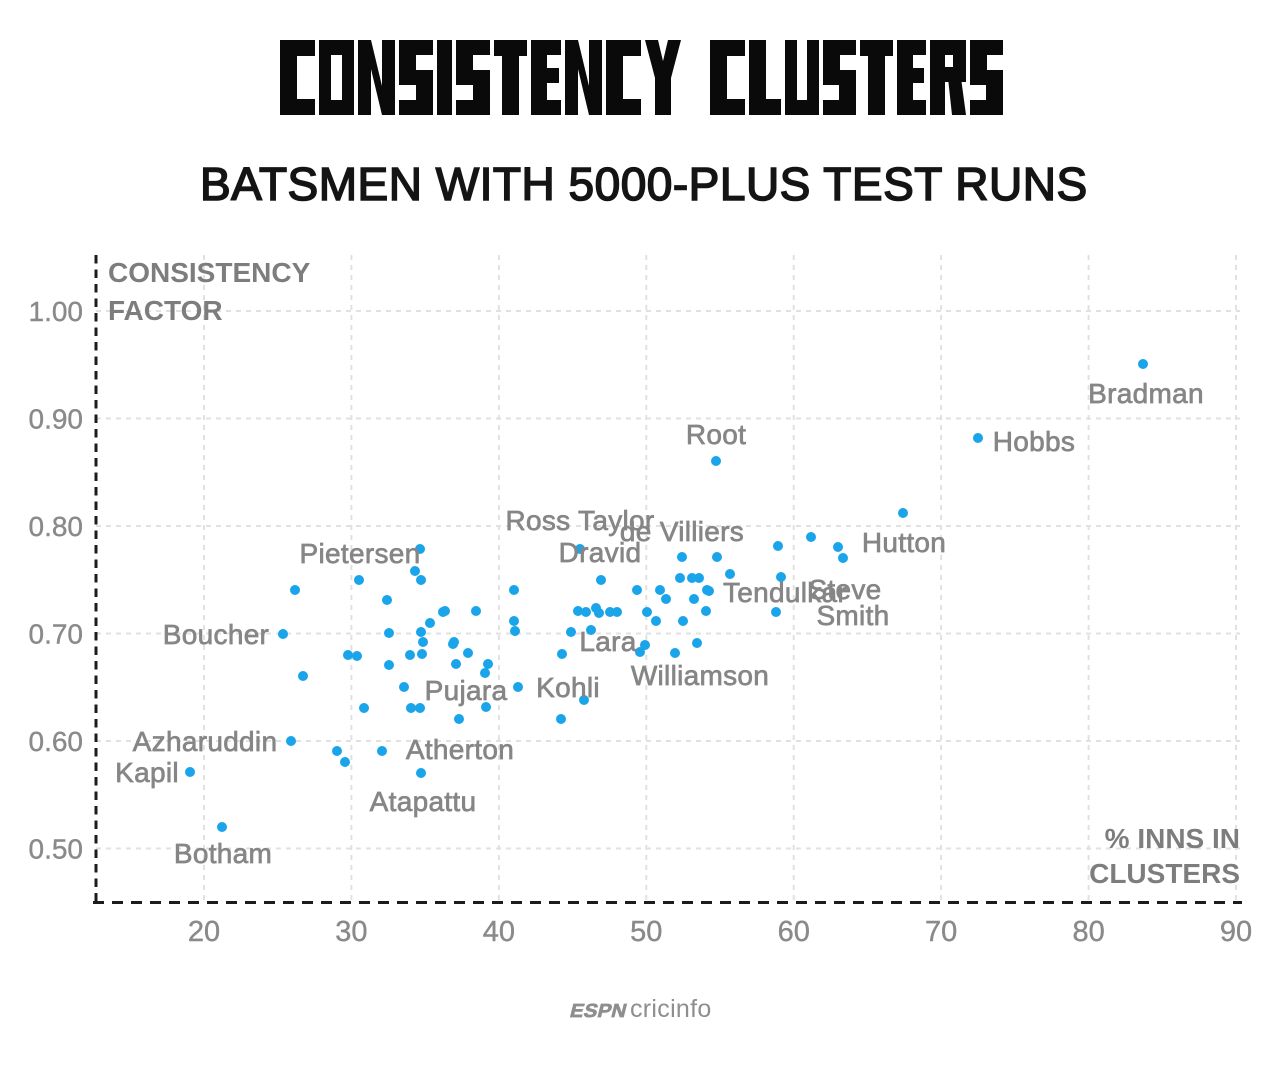 Image resolution: width=1280 pixels, height=1079 pixels. Describe the element at coordinates (644, 184) in the screenshot. I see `svg-text:BATSMEN WITH 5000-PLUS TEST RU: BATSMEN WITH 5000-PLUS TEST RUNS` at that location.